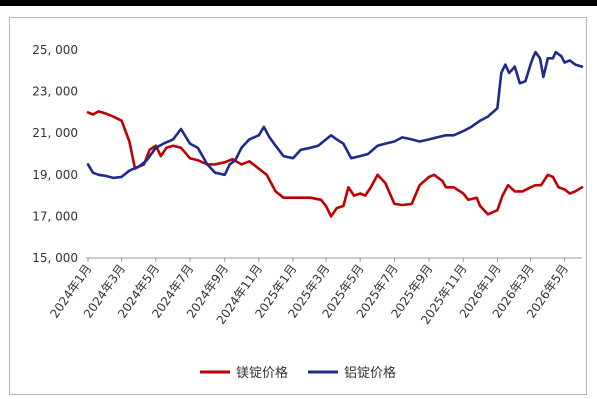  I want to click on y-tick-label: 19, 000, so click(55, 175).